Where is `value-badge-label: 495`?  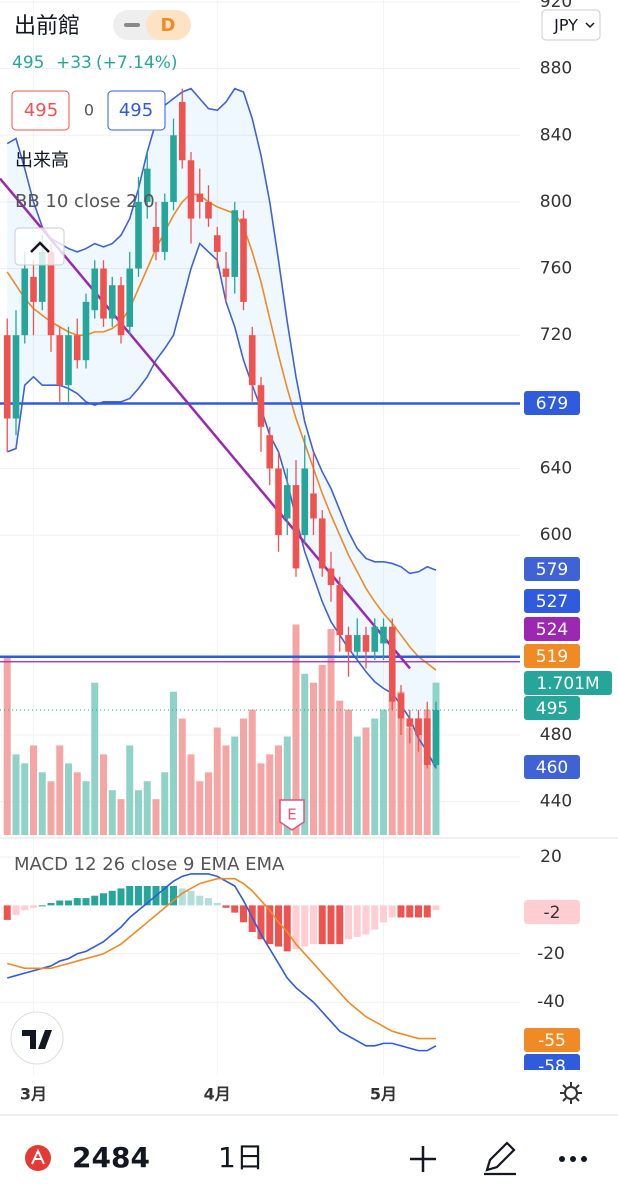 value-badge-label: 495 is located at coordinates (552, 709).